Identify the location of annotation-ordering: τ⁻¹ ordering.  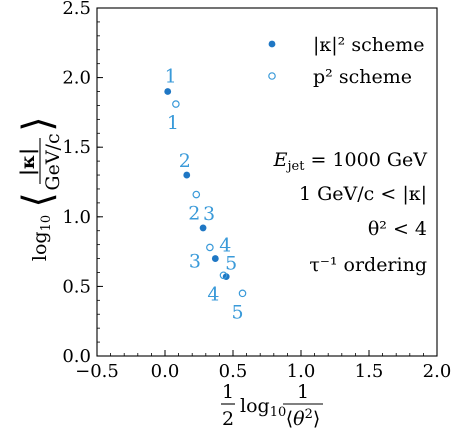
(368, 265).